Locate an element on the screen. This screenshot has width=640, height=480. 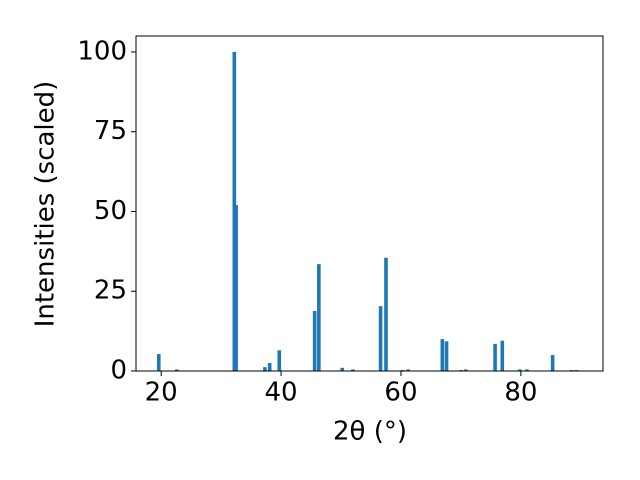
x-tick-label: 40 is located at coordinates (281, 393).